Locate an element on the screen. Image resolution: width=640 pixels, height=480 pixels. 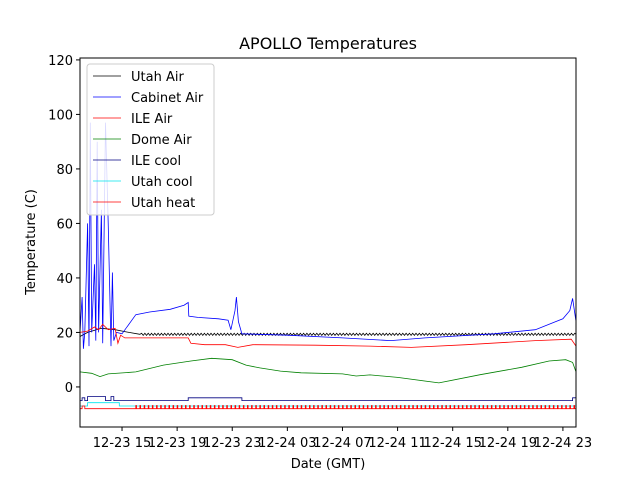
y-tick-label: 120 is located at coordinates (60, 61).